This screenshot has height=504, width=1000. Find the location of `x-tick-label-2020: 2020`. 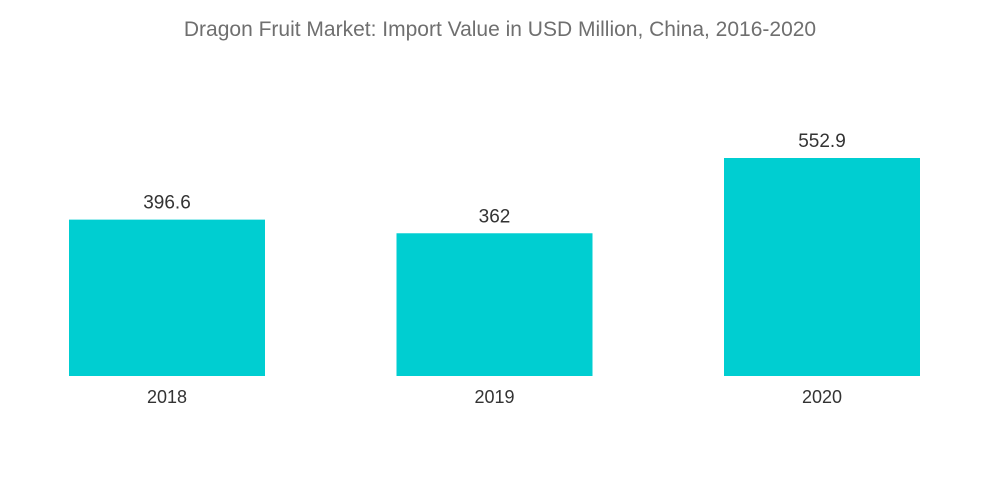

x-tick-label-2020: 2020 is located at coordinates (822, 397).